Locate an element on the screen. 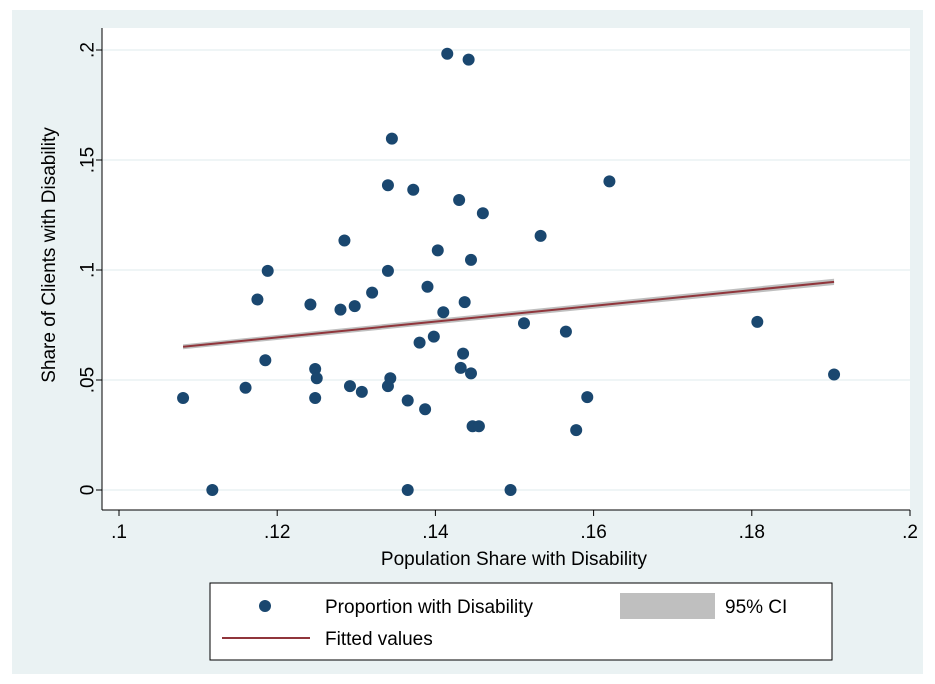  x-tick-label-2: .14 is located at coordinates (435, 532).